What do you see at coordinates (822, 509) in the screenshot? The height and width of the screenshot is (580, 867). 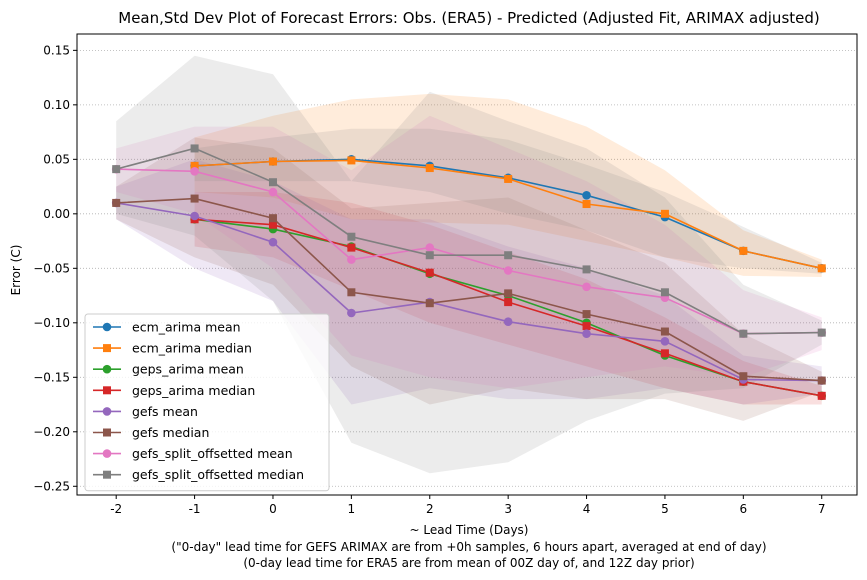 I see `x-tick-label: 7` at bounding box center [822, 509].